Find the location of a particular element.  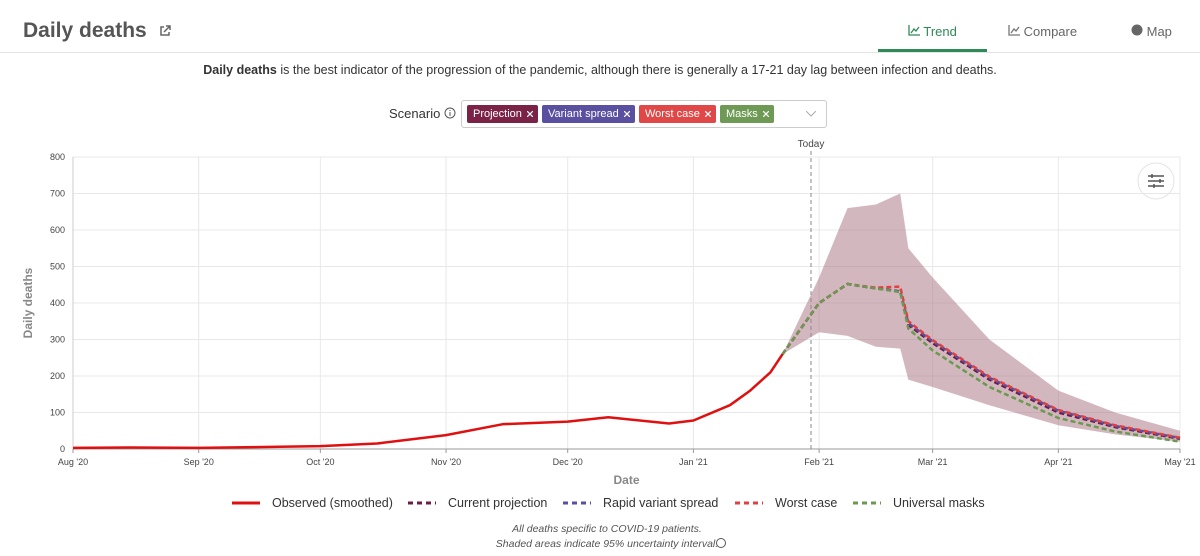

tab-trend: Trend is located at coordinates (932, 31).